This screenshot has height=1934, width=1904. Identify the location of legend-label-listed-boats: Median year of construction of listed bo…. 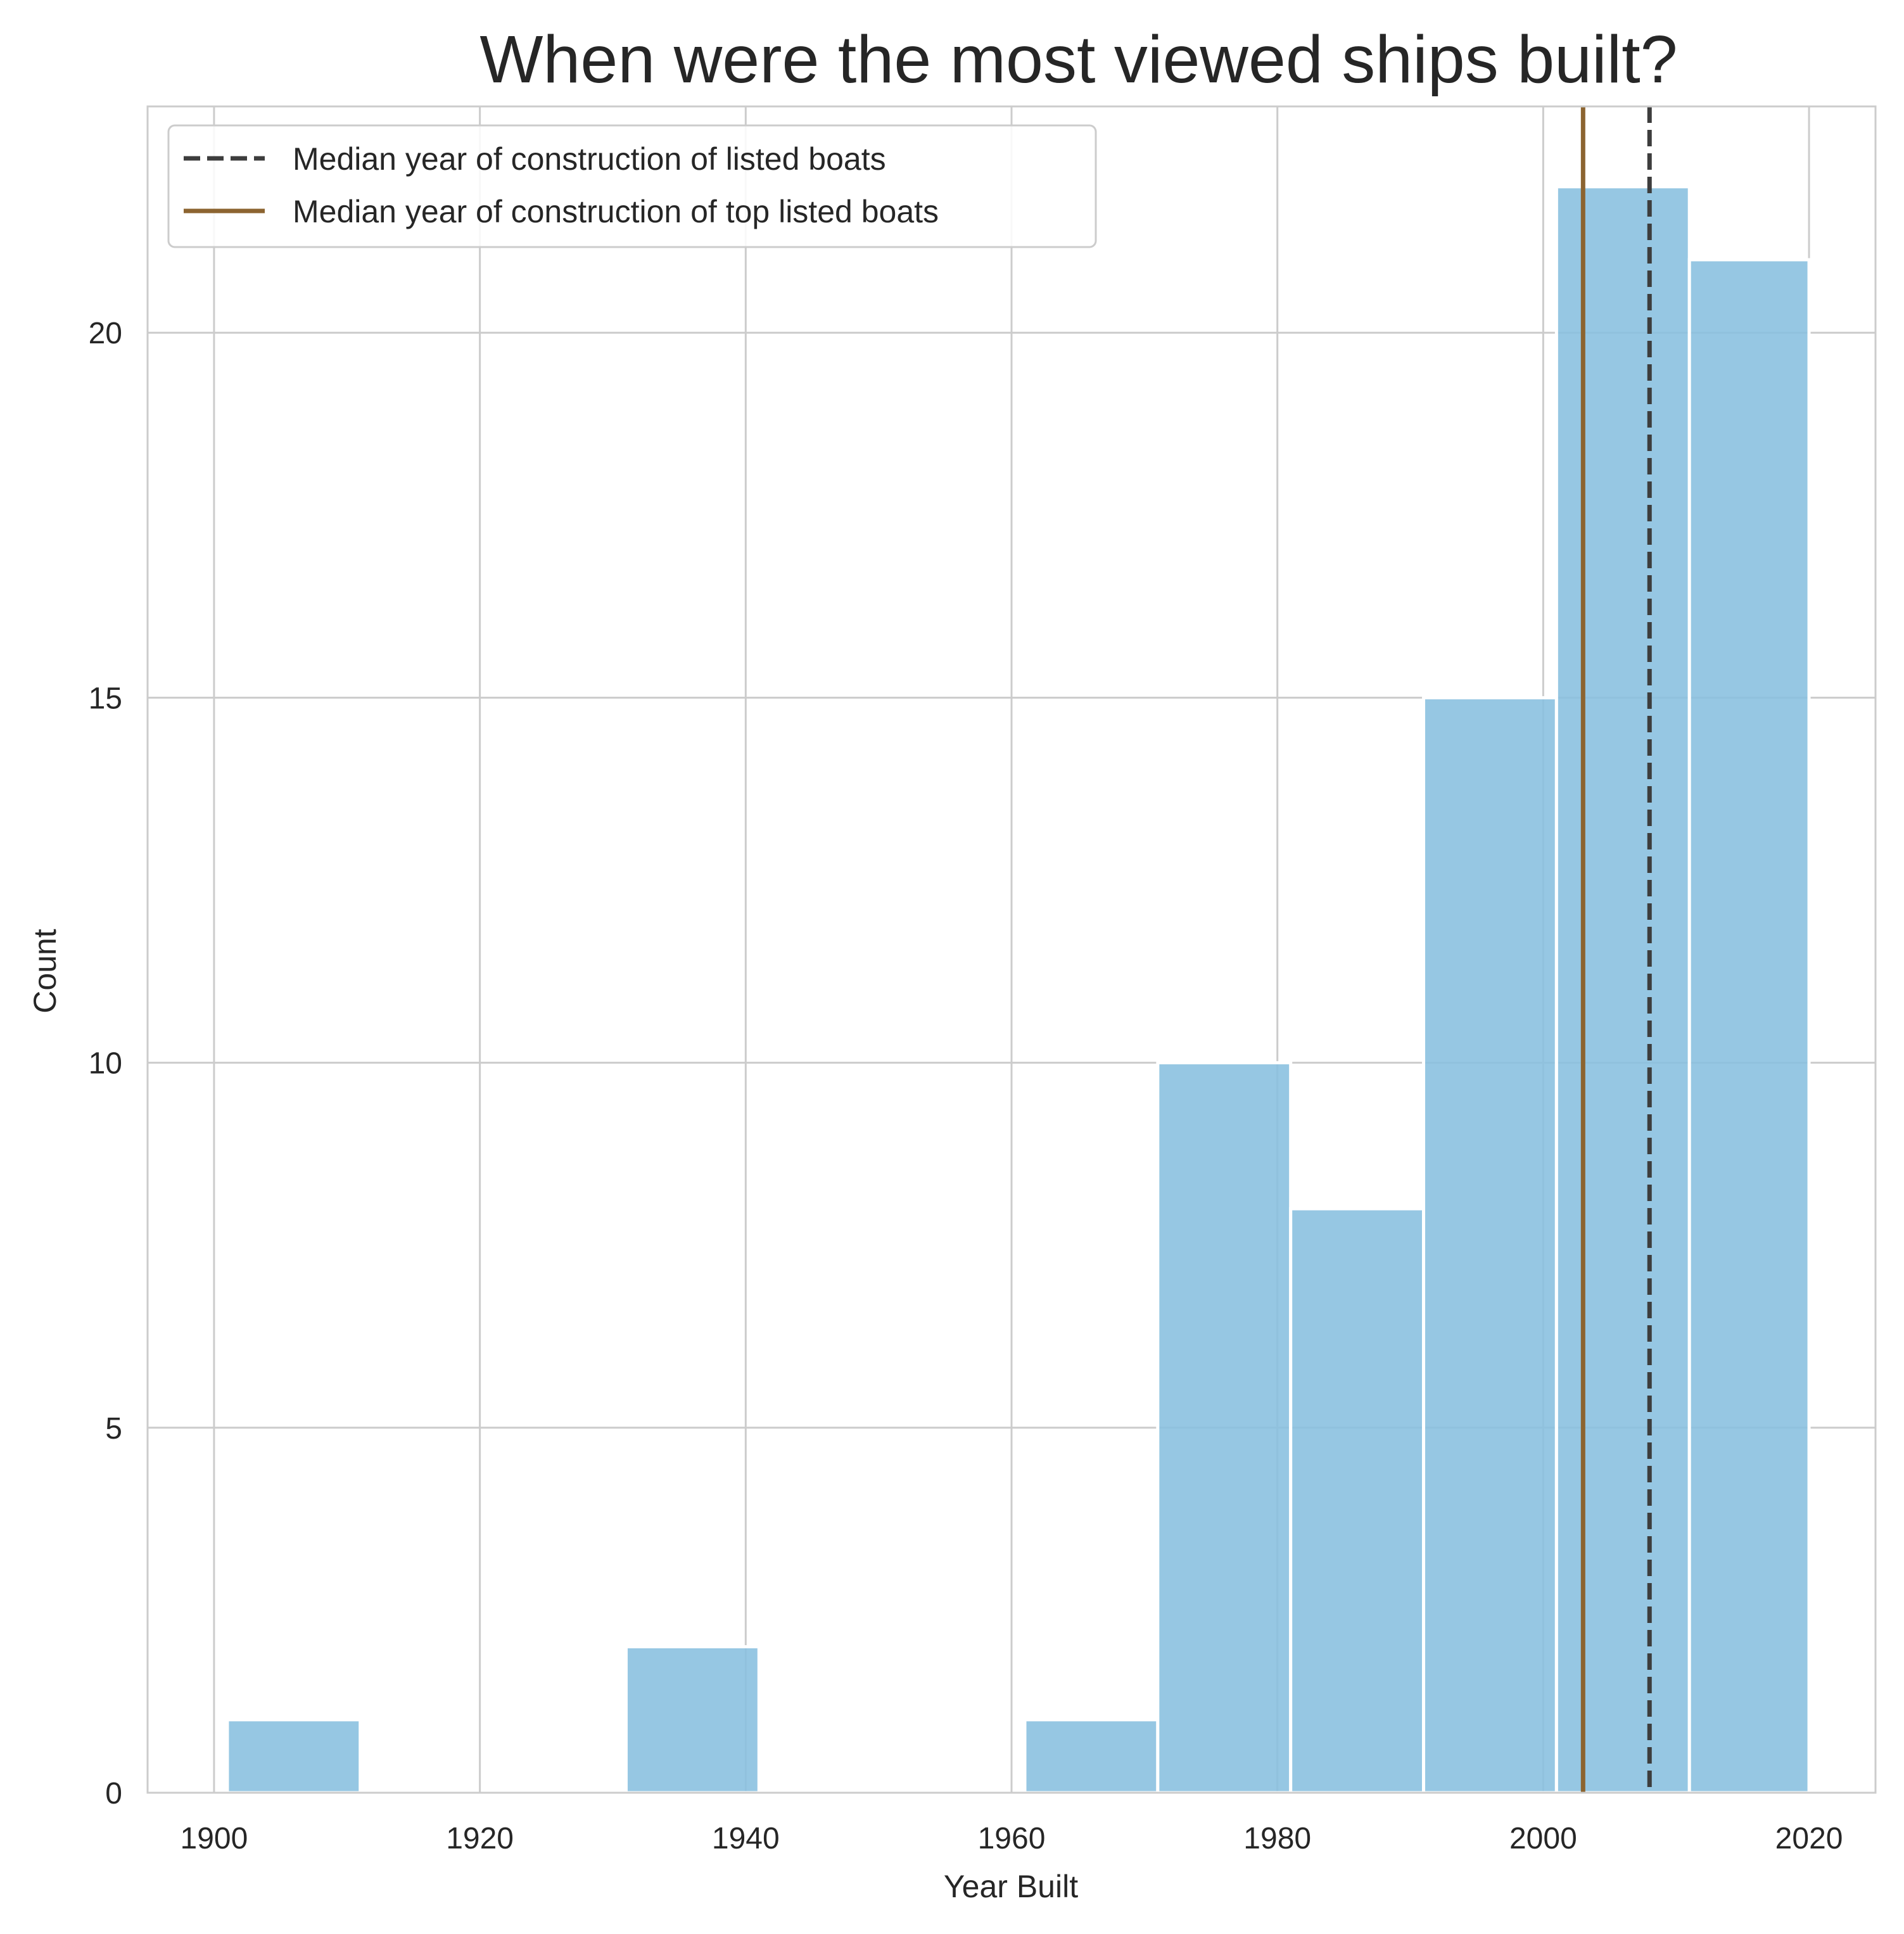
(589, 159).